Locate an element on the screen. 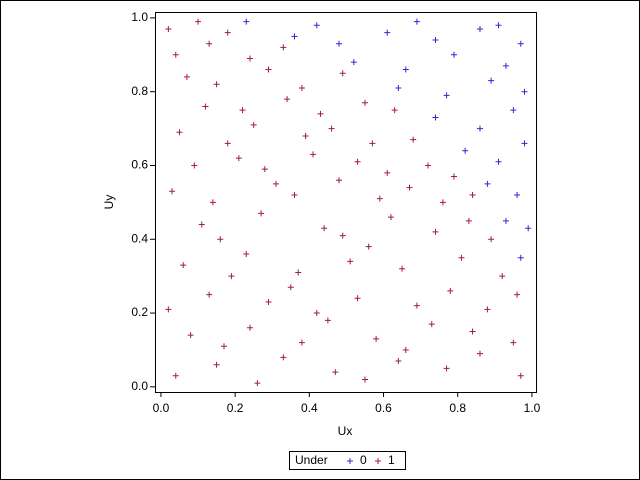 The image size is (640, 480). y-tick-label: 0.0 is located at coordinates (139, 386).